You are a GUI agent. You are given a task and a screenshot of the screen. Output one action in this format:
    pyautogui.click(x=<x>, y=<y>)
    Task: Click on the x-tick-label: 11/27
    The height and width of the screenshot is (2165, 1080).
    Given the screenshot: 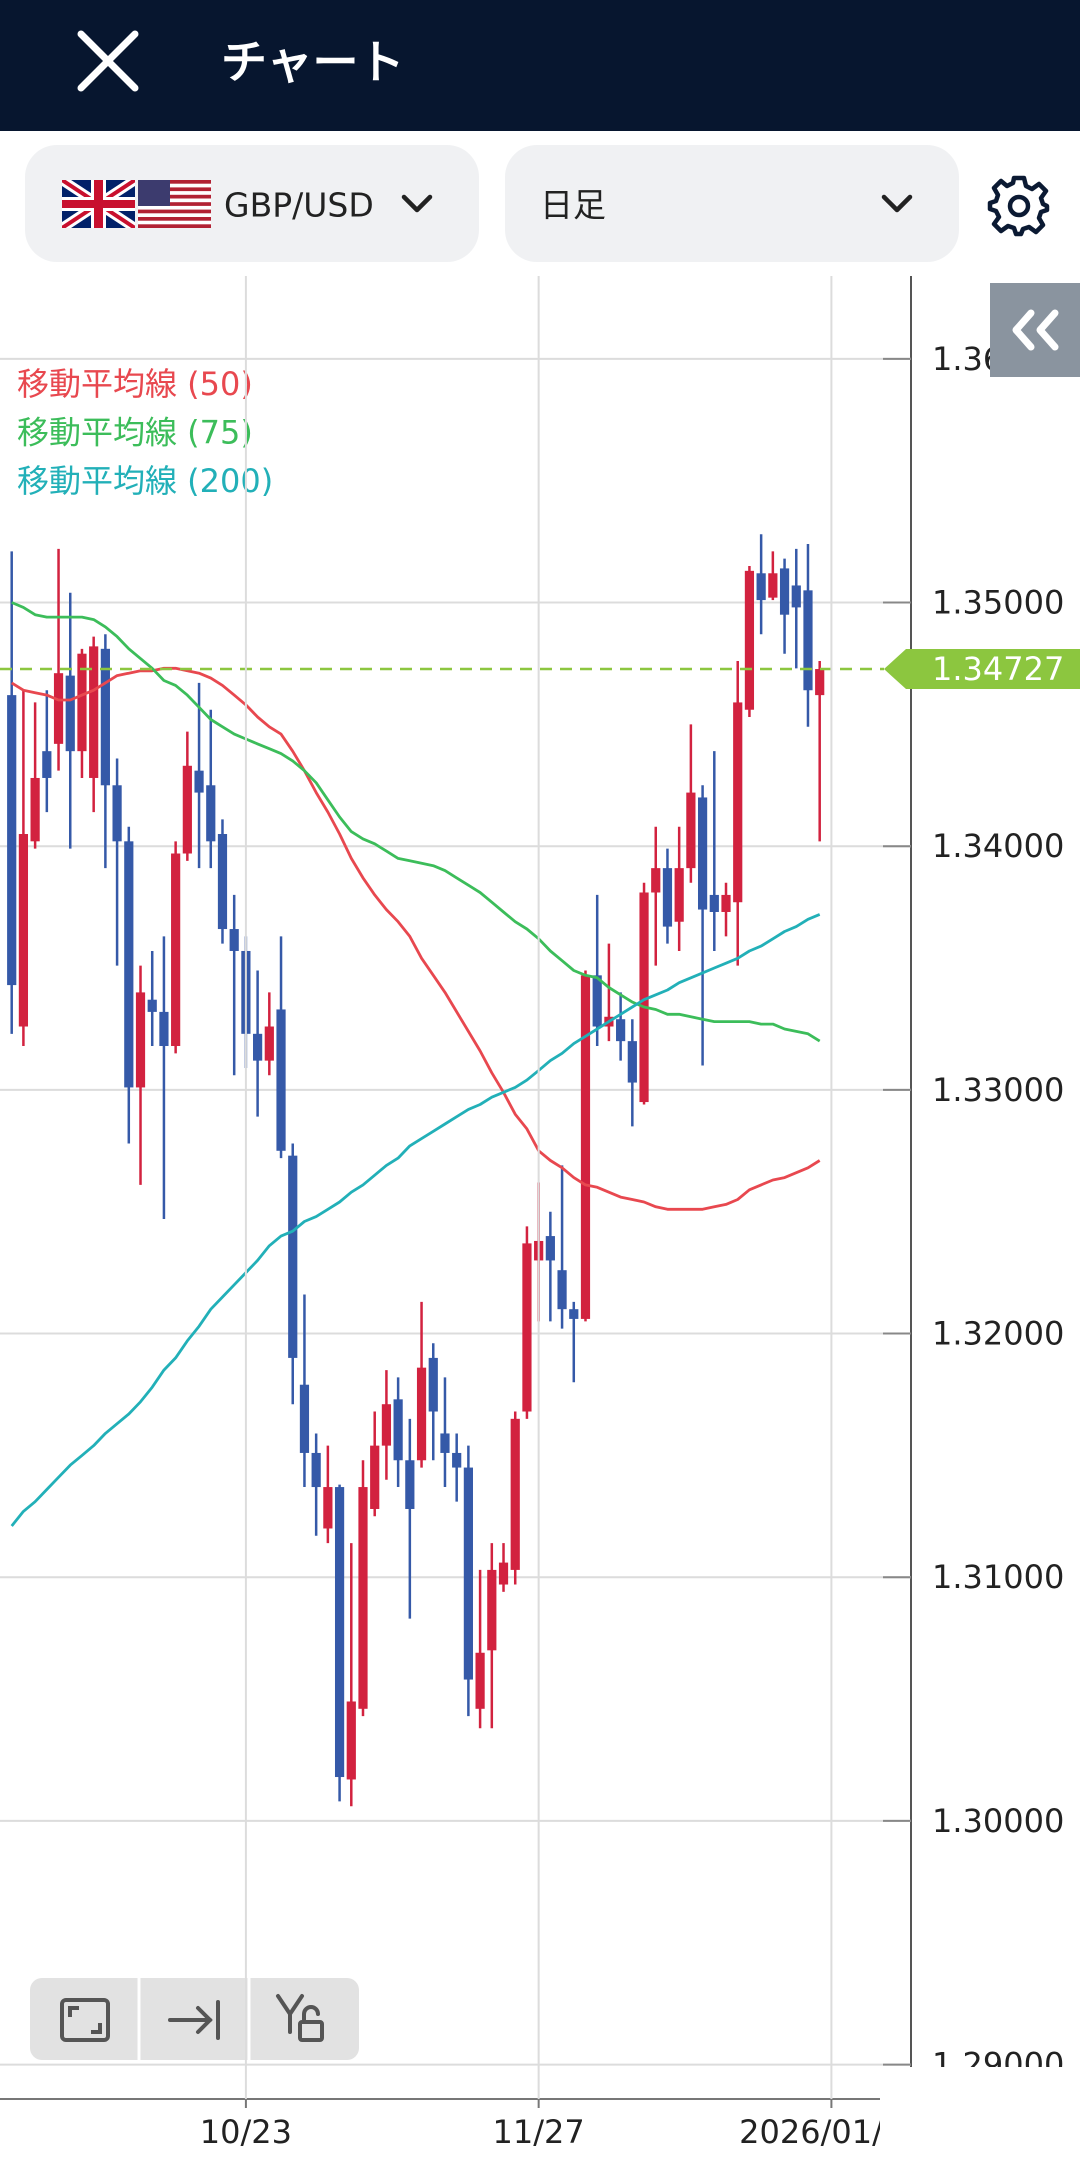 What is the action you would take?
    pyautogui.click(x=539, y=2132)
    